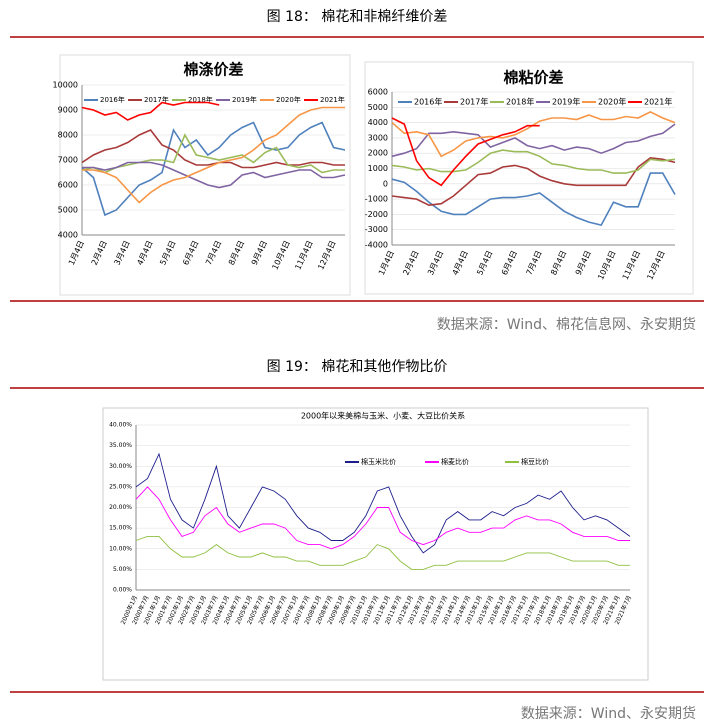 The width and height of the screenshot is (714, 726). What do you see at coordinates (376, 229) in the screenshot?
I see `y-tick-label: -3000` at bounding box center [376, 229].